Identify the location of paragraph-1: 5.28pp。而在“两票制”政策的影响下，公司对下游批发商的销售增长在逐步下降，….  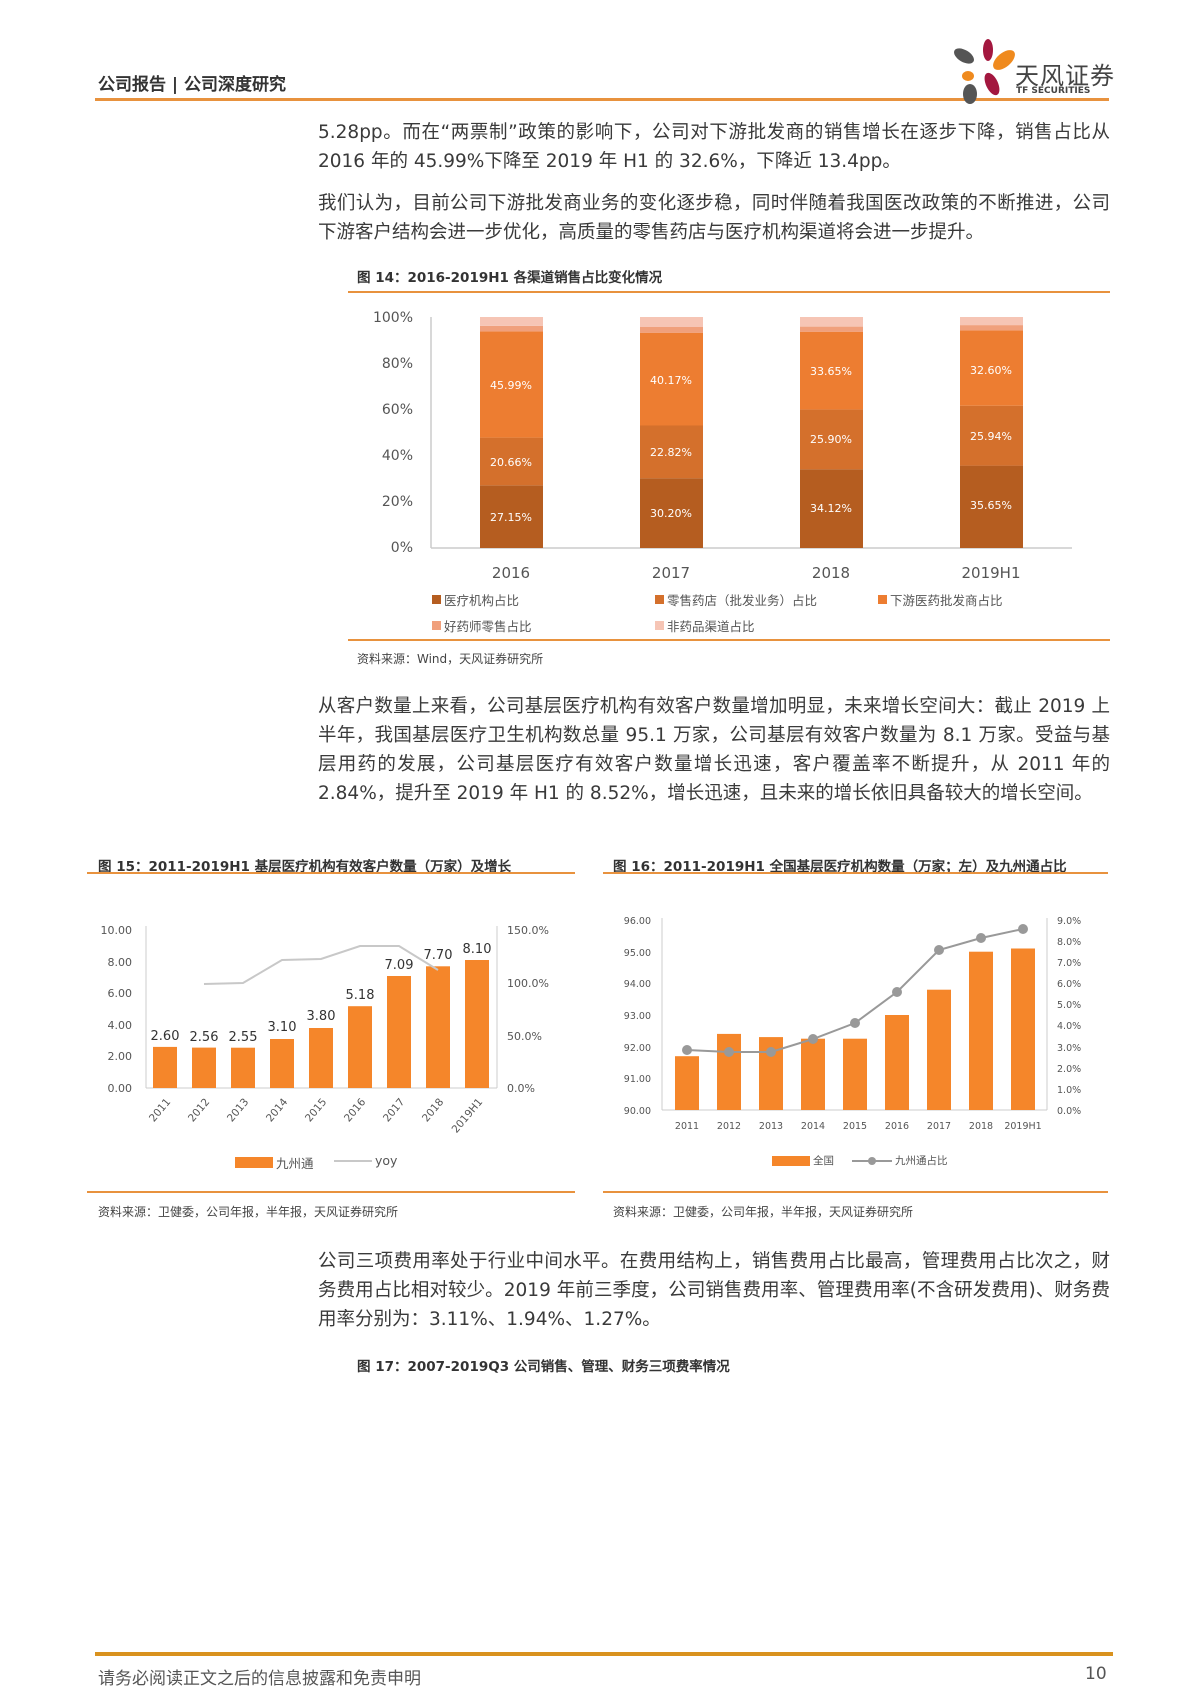
(714, 147).